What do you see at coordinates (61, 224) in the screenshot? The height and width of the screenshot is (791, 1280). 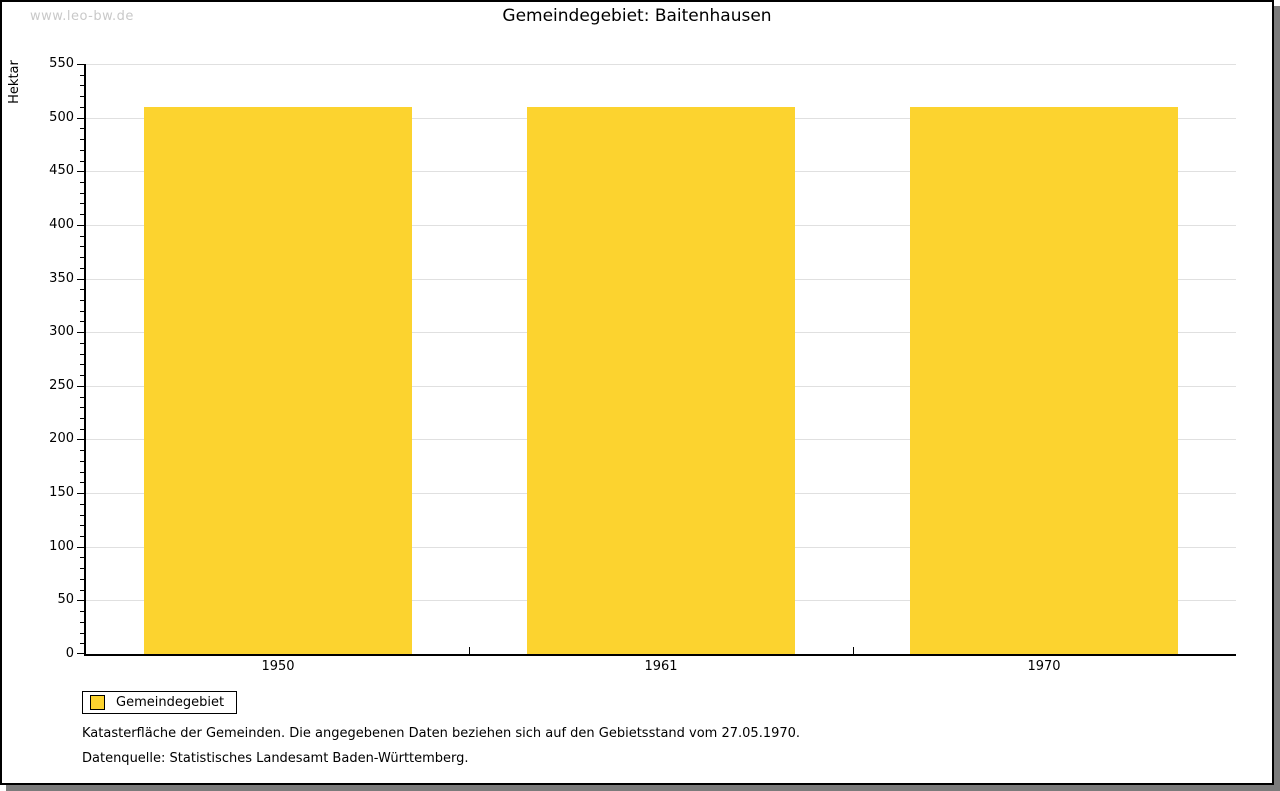 I see `y-tick-label: 400` at bounding box center [61, 224].